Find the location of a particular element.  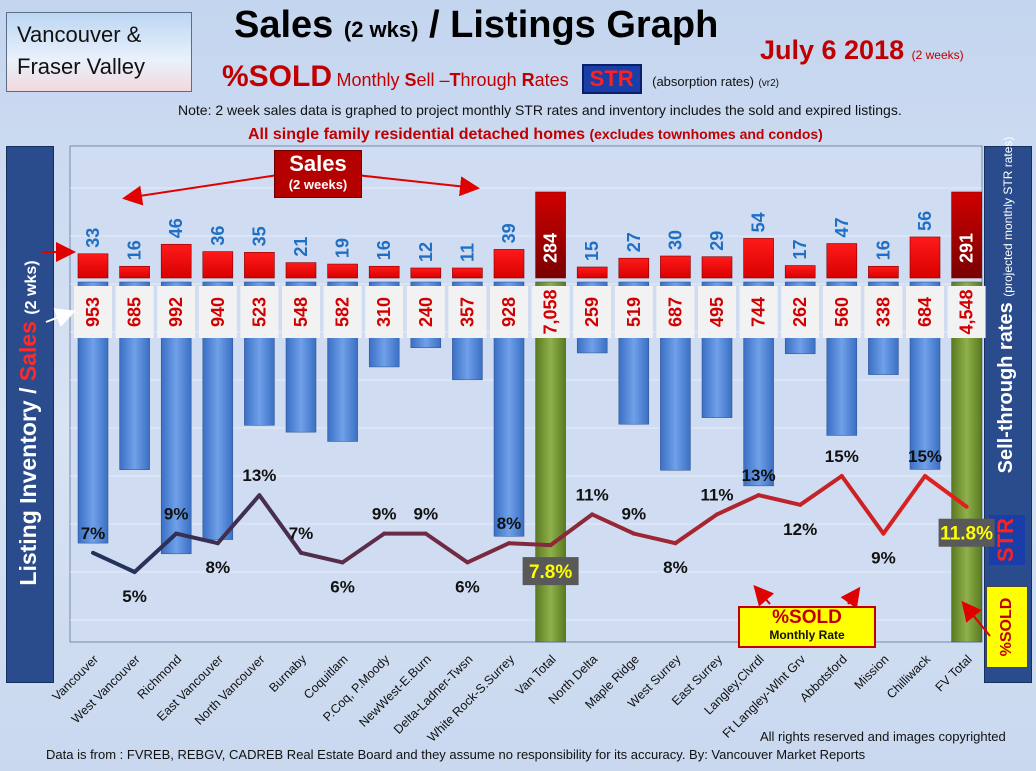

date-small: (2 weeks) is located at coordinates (937, 55).